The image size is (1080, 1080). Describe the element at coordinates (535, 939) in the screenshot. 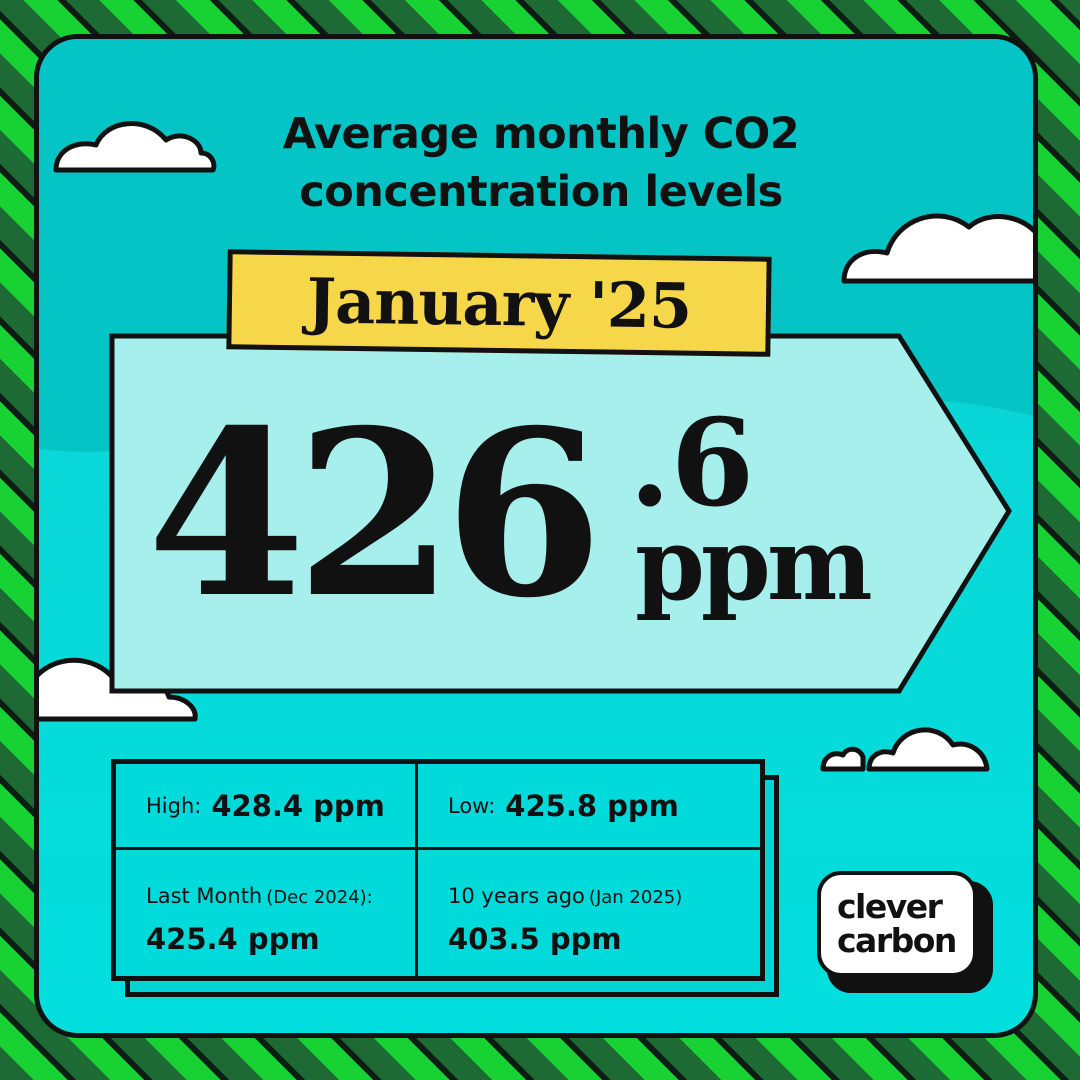

I see `stat-ten-years-value: 403.5 ppm` at that location.